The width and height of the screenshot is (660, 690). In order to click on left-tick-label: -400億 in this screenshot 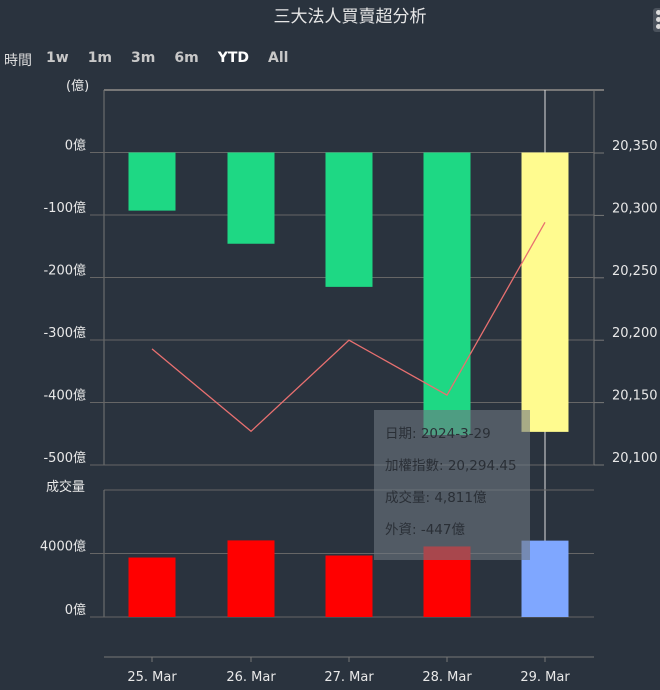, I will do `click(64, 396)`.